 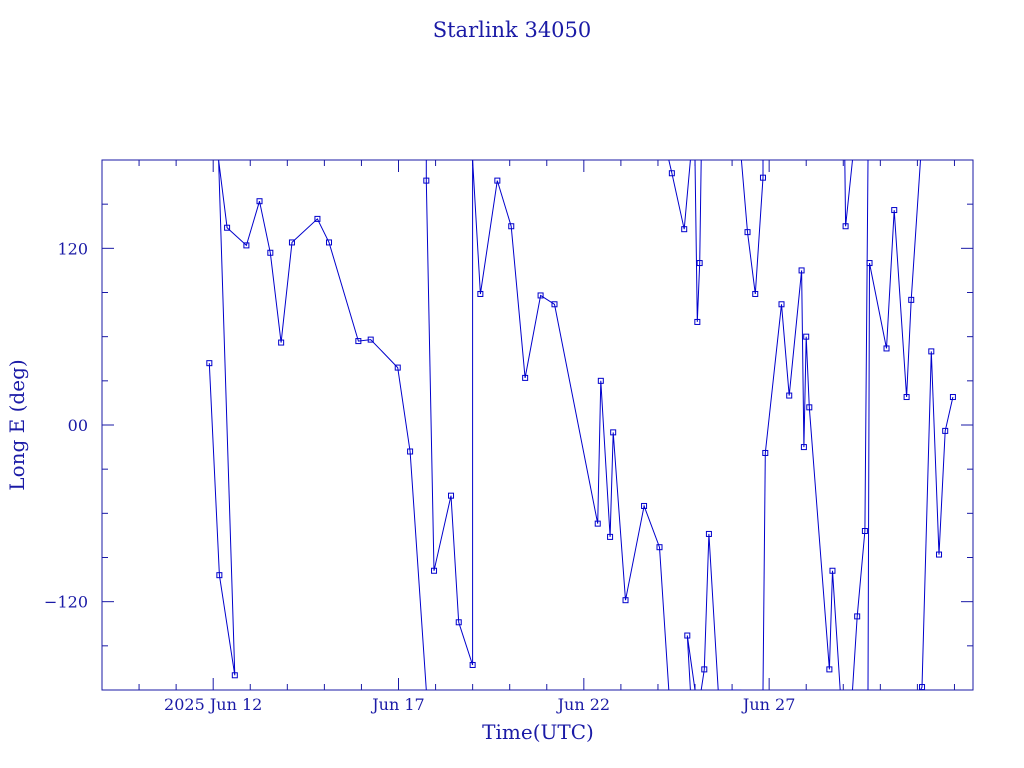 I want to click on y-tick-label: 120, so click(x=72, y=248).